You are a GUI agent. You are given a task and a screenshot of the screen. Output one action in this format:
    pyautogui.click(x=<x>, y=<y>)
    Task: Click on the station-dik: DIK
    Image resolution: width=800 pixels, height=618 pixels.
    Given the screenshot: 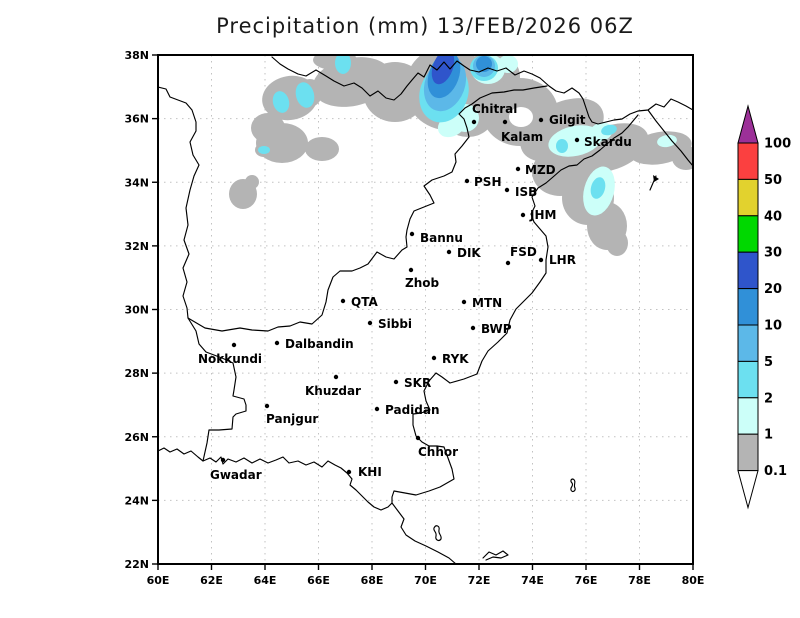 What is the action you would take?
    pyautogui.click(x=463, y=253)
    